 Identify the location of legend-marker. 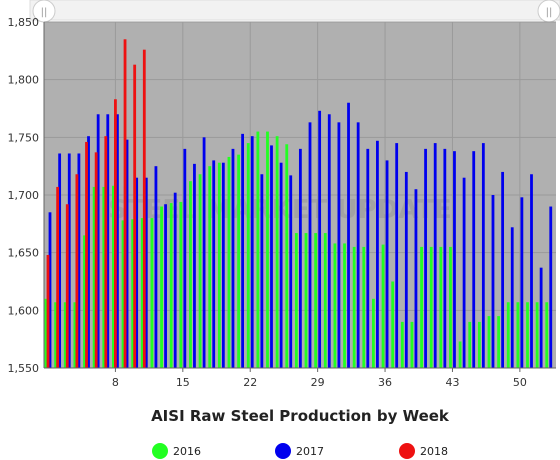
(160, 451).